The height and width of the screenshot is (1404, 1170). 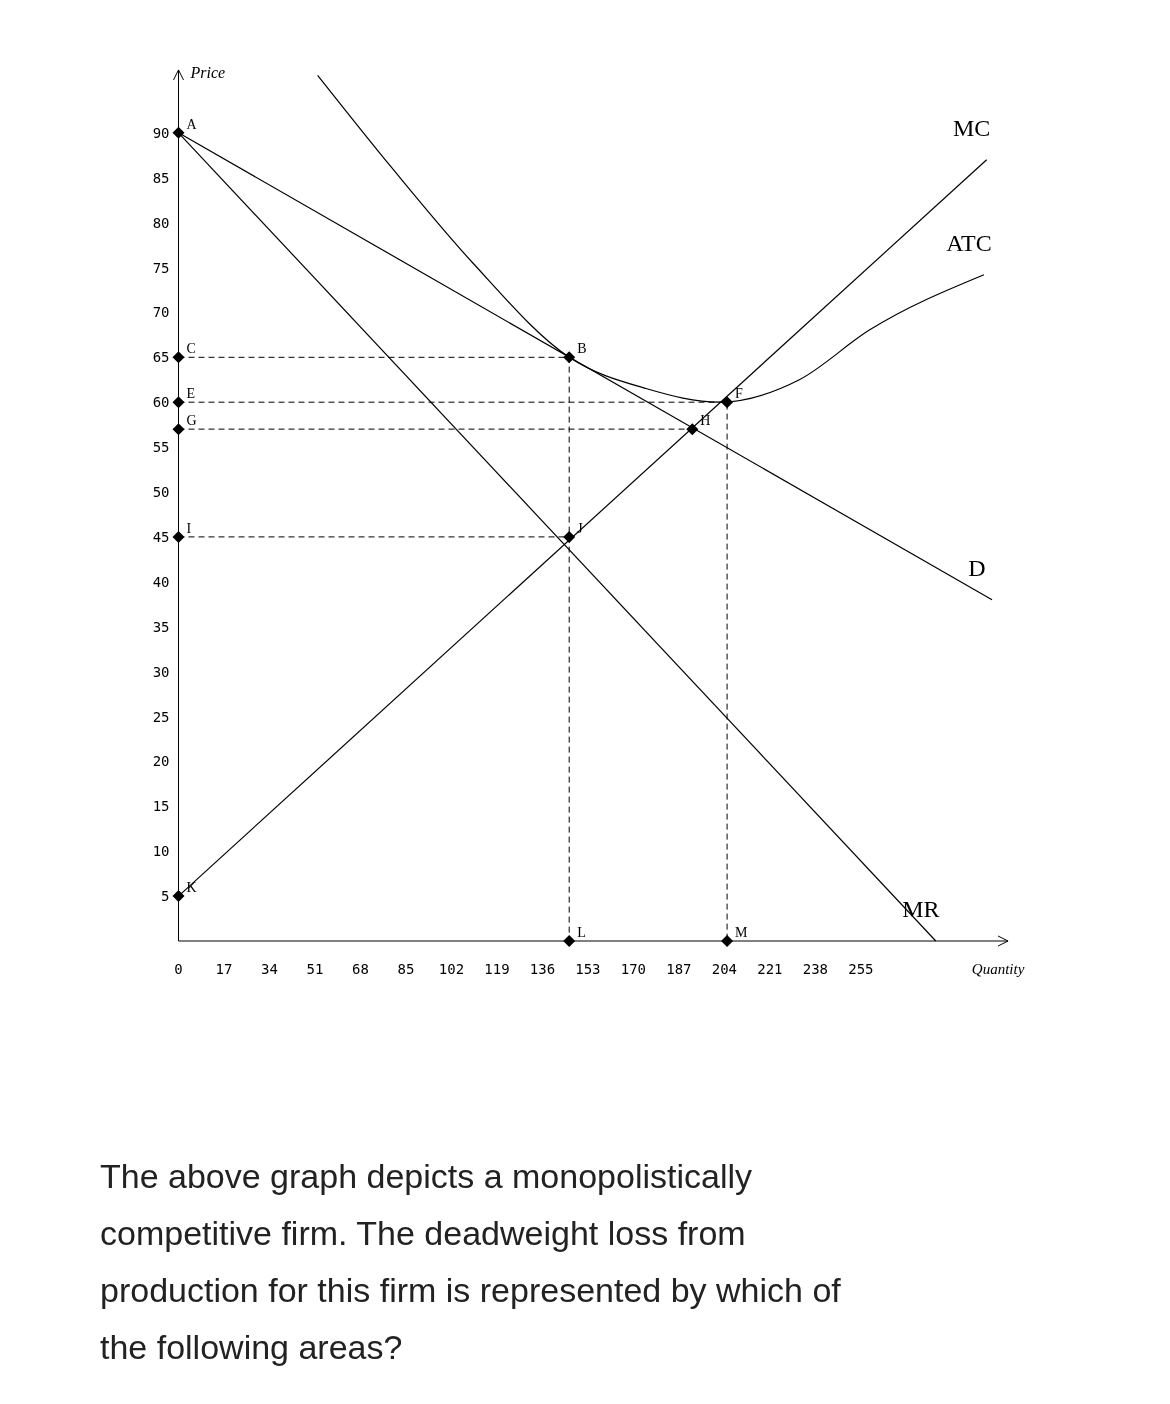 What do you see at coordinates (191, 349) in the screenshot?
I see `annotation: C` at bounding box center [191, 349].